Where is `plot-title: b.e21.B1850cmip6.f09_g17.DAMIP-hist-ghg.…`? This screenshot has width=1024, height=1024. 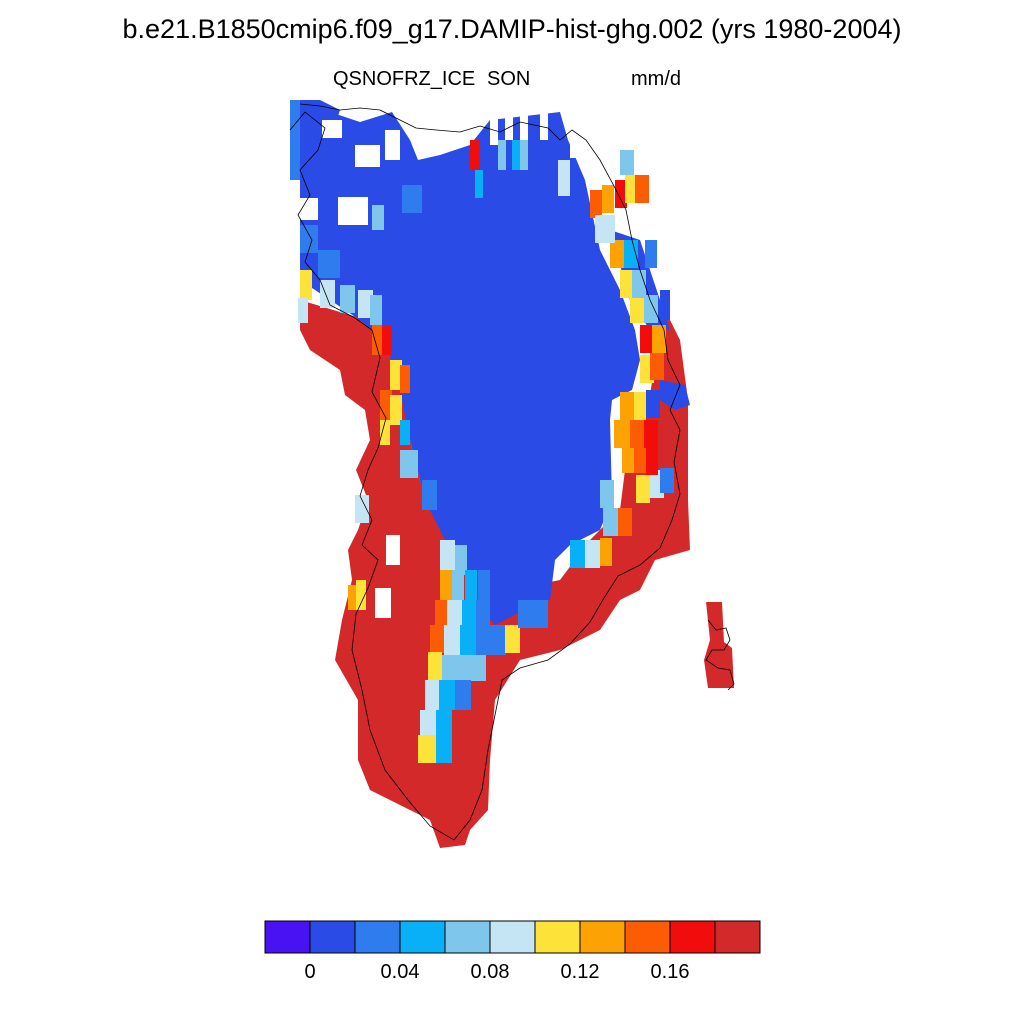 plot-title: b.e21.B1850cmip6.f09_g17.DAMIP-hist-ghg.… is located at coordinates (512, 29).